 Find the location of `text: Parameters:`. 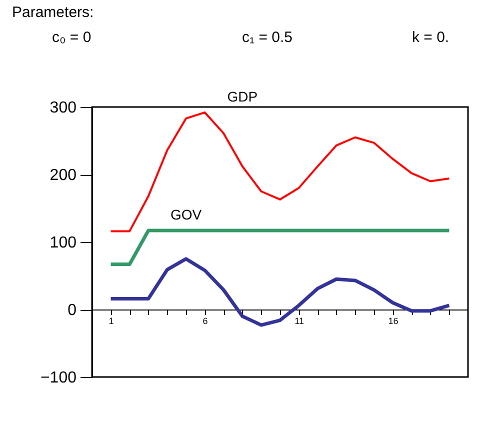

text: Parameters: is located at coordinates (53, 12).